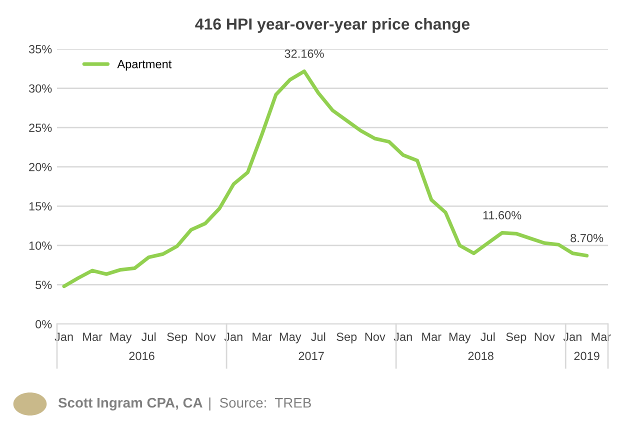 This screenshot has width=618, height=426. I want to click on y-tick-label: 35%, so click(40, 49).